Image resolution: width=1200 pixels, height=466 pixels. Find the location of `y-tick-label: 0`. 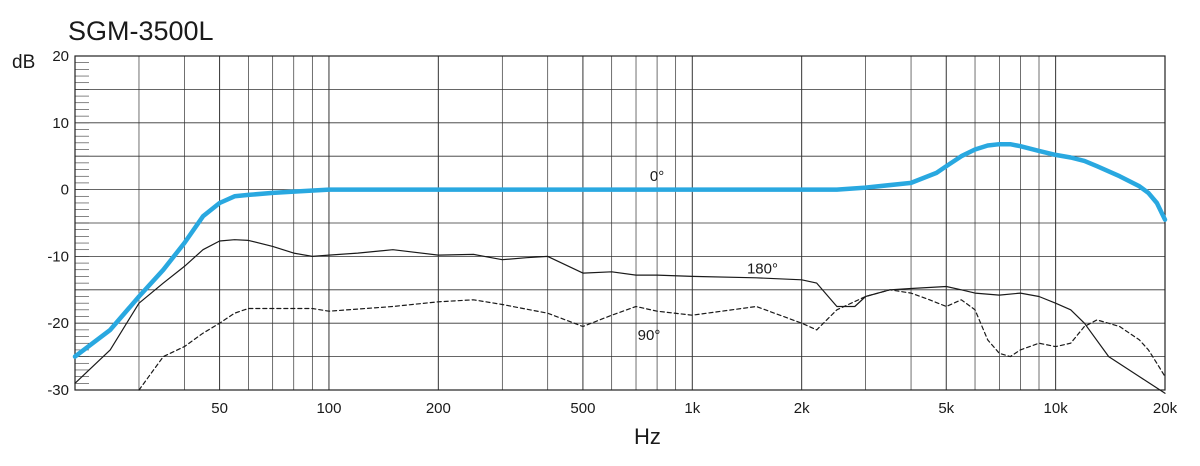

y-tick-label: 0 is located at coordinates (65, 190).